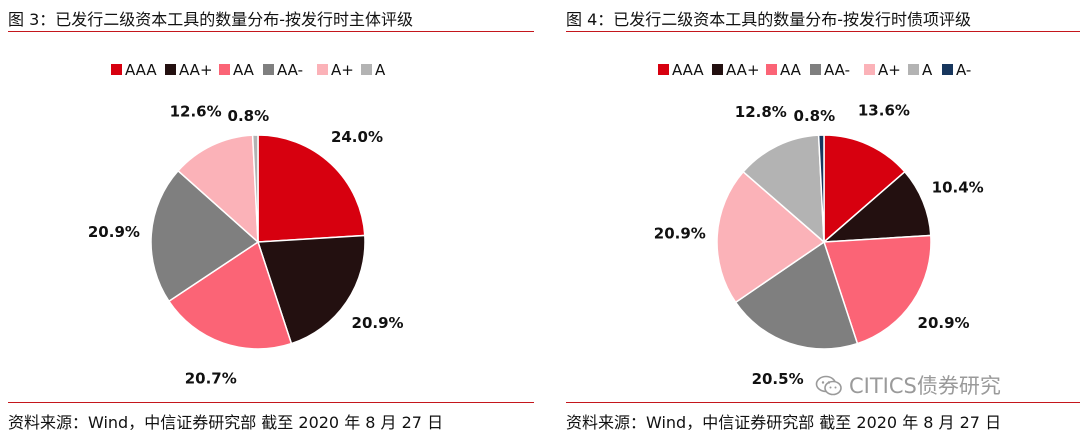 Image resolution: width=1080 pixels, height=435 pixels. I want to click on data-label-a-minus: 0.8%, so click(815, 116).